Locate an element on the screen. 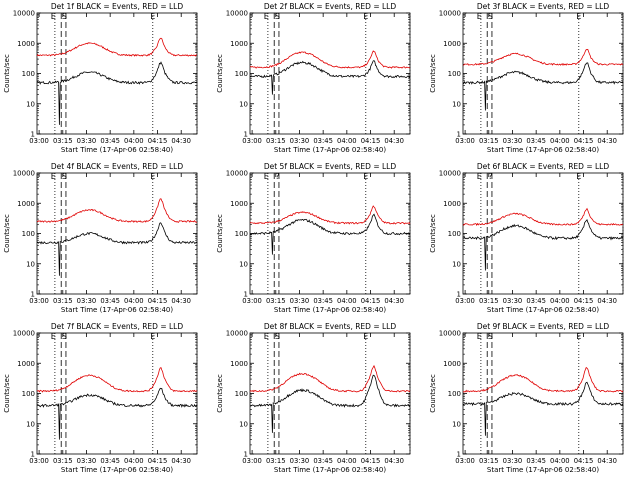  panel-title: Det 7f BLACK = Events, RED = LLD is located at coordinates (117, 326).